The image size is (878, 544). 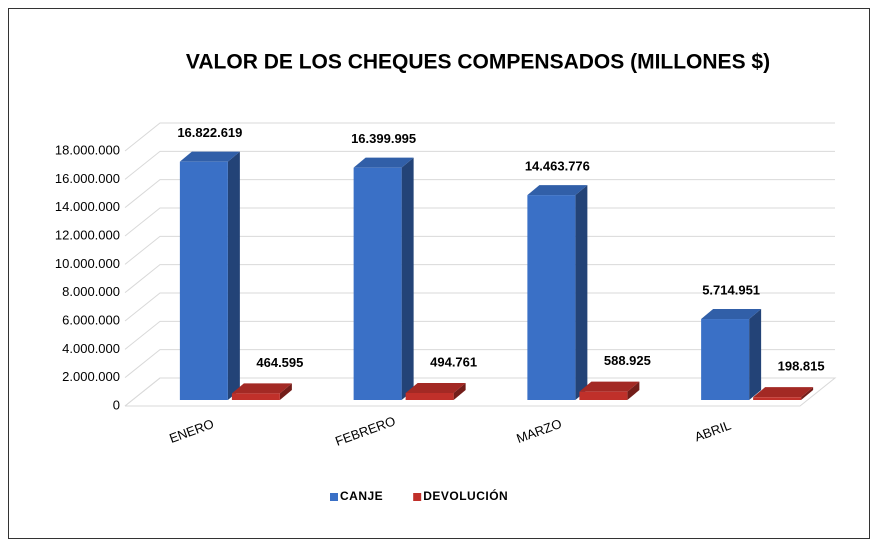 What do you see at coordinates (453, 361) in the screenshot?
I see `data-label: 494.761` at bounding box center [453, 361].